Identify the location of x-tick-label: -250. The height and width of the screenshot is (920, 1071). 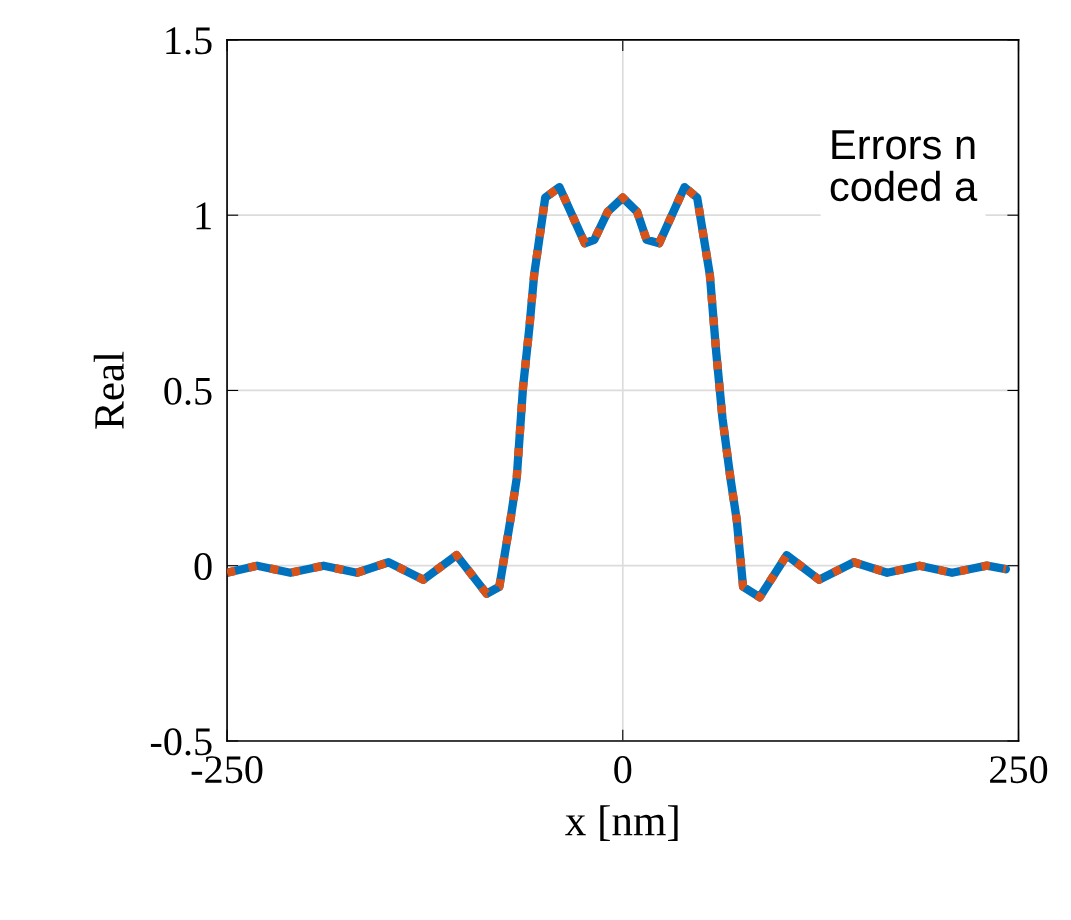
(227, 770).